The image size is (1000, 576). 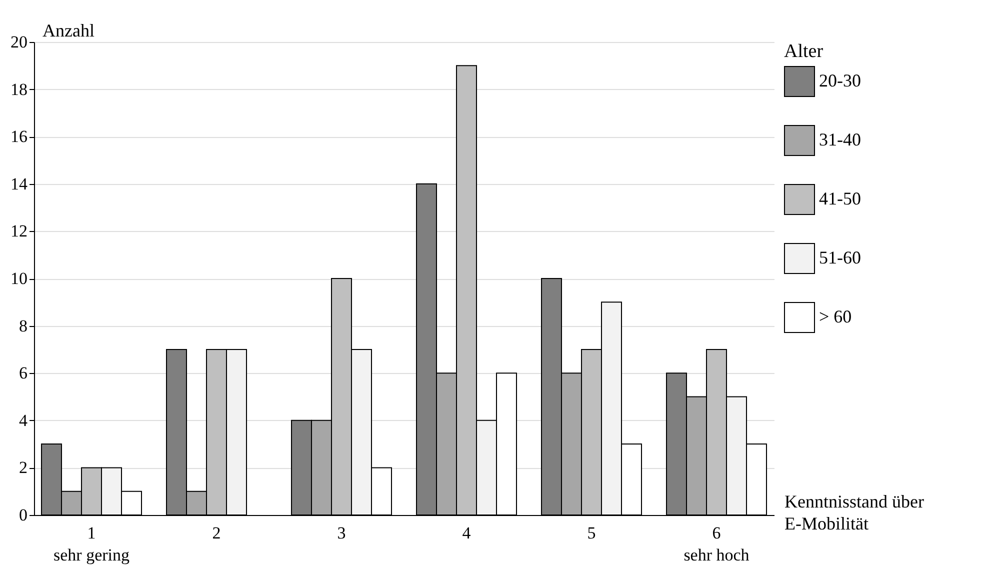 I want to click on y-tick-label: 10, so click(x=19, y=278).